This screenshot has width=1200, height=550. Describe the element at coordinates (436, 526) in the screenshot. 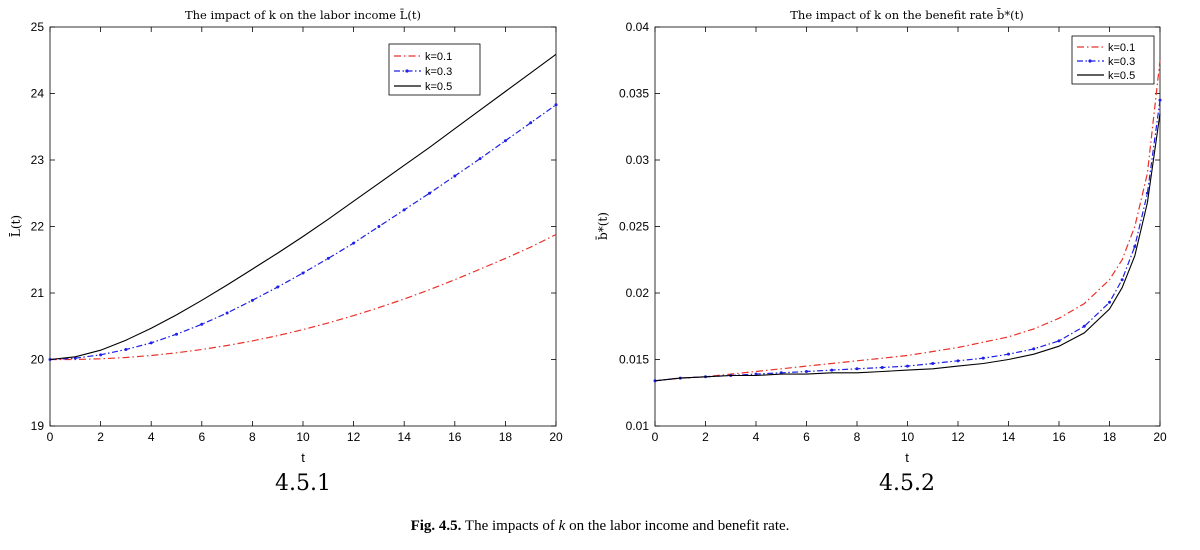

I see `caption-label: Fig. 4.5.` at that location.